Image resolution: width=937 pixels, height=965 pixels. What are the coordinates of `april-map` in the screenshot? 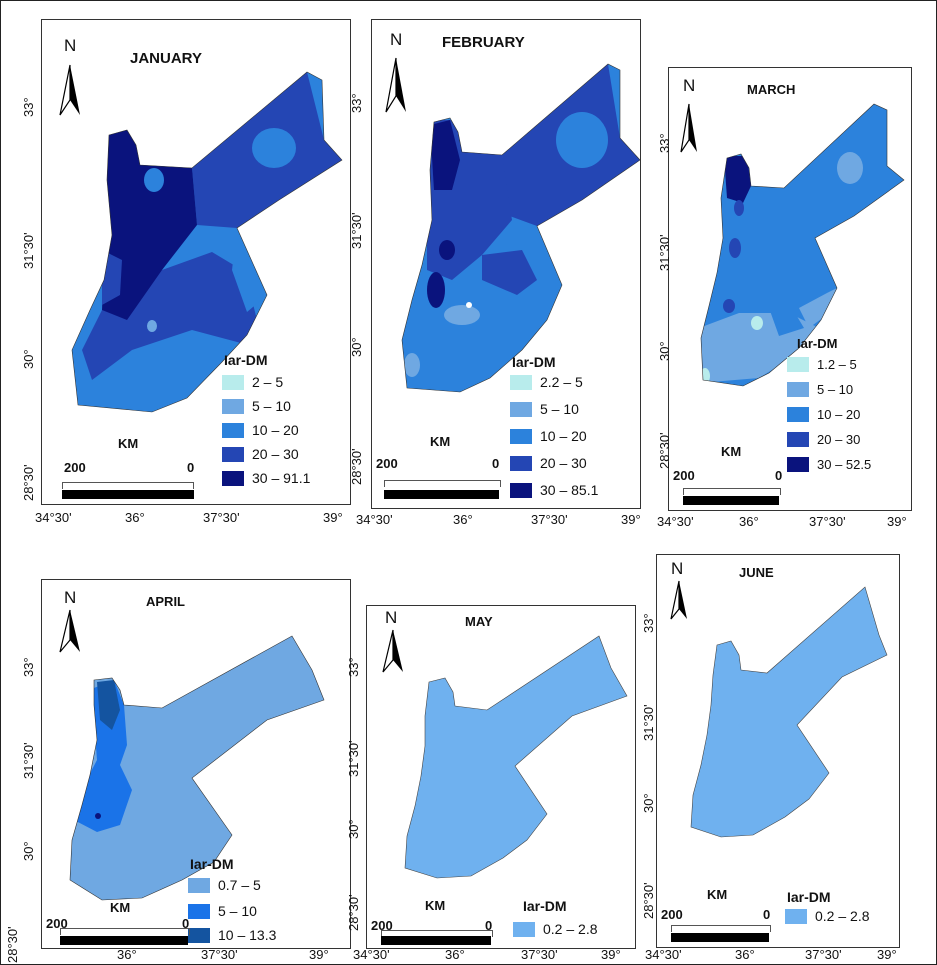 It's located at (192, 755).